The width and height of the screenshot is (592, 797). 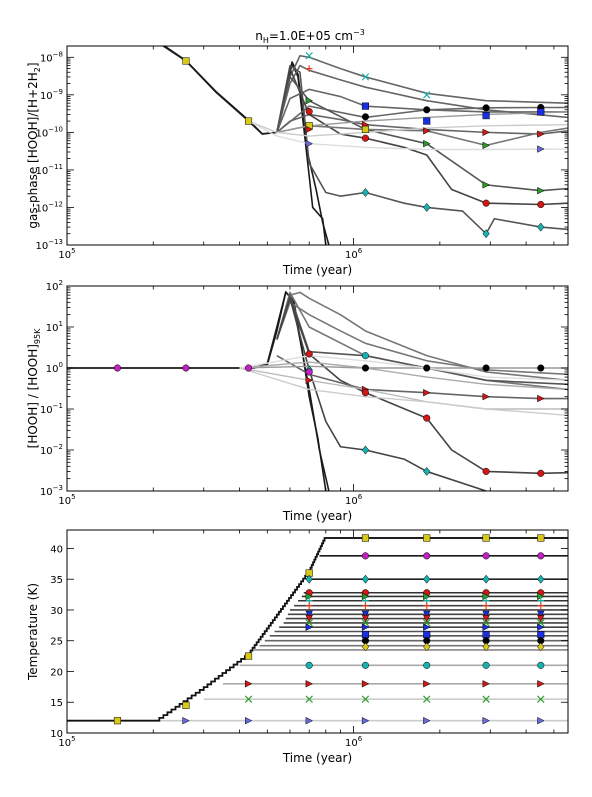 I want to click on y-tick-label-top-1: 10−12, so click(x=49, y=207).